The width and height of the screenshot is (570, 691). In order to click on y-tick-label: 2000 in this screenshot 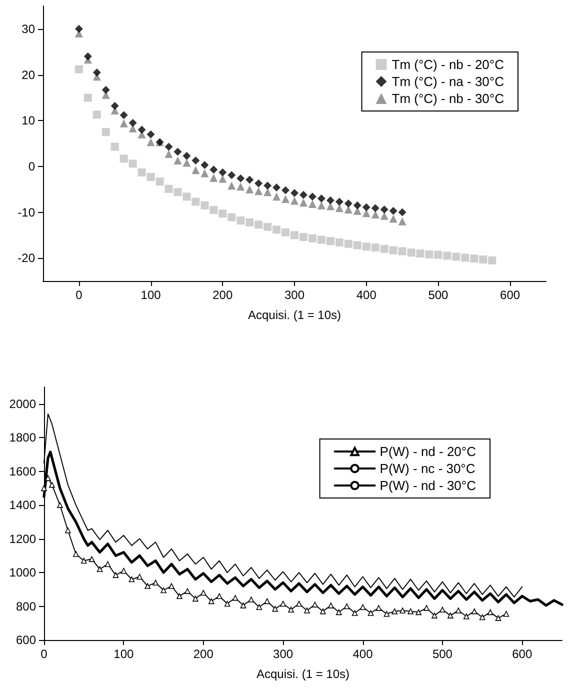, I will do `click(22, 403)`.